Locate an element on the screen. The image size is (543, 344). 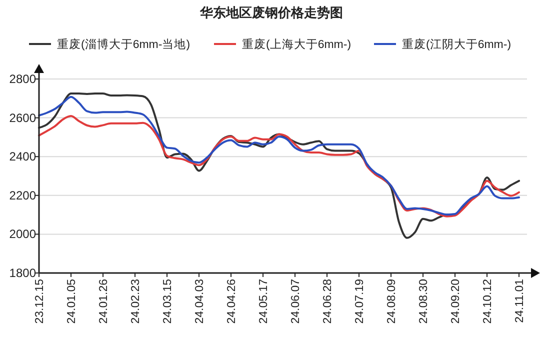
x-tick-label: 24.06.28 is located at coordinates (328, 301).